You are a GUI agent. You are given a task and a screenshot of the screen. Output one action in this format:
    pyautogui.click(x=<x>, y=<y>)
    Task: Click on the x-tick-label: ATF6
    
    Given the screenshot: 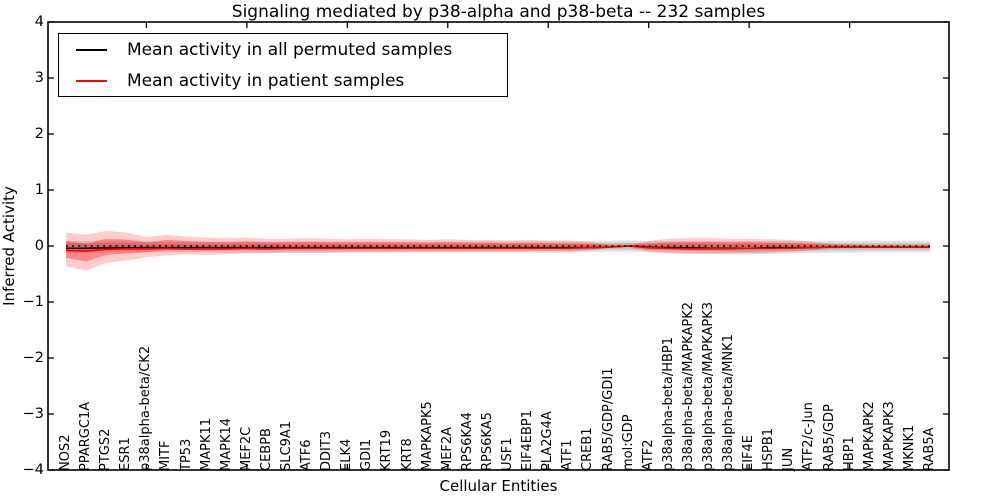 What is the action you would take?
    pyautogui.click(x=307, y=455)
    